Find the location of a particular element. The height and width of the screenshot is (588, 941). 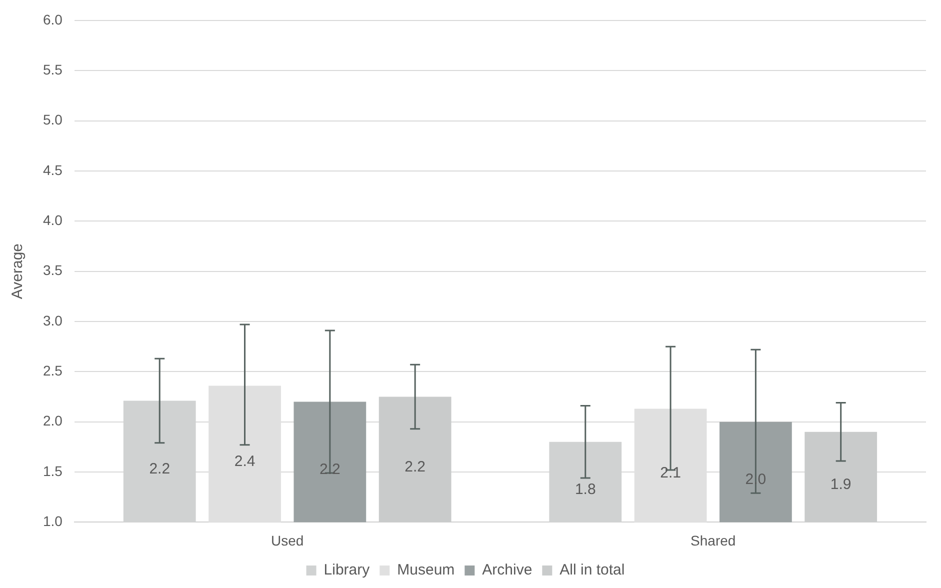

legend-label: All in total is located at coordinates (592, 570).